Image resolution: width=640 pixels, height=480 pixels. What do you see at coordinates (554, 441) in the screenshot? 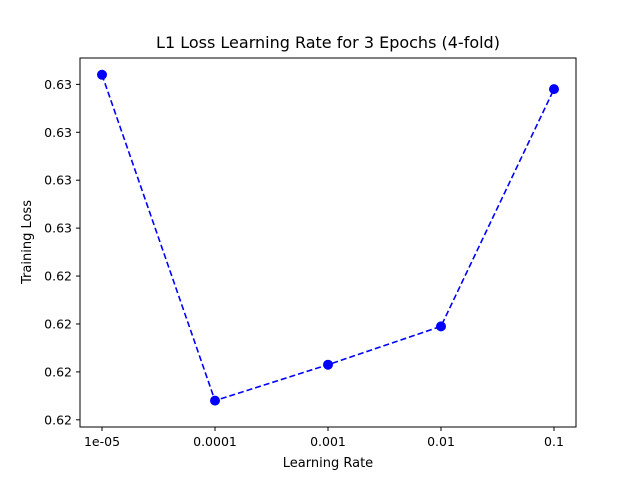
I see `x-tick-label: 0.1` at bounding box center [554, 441].